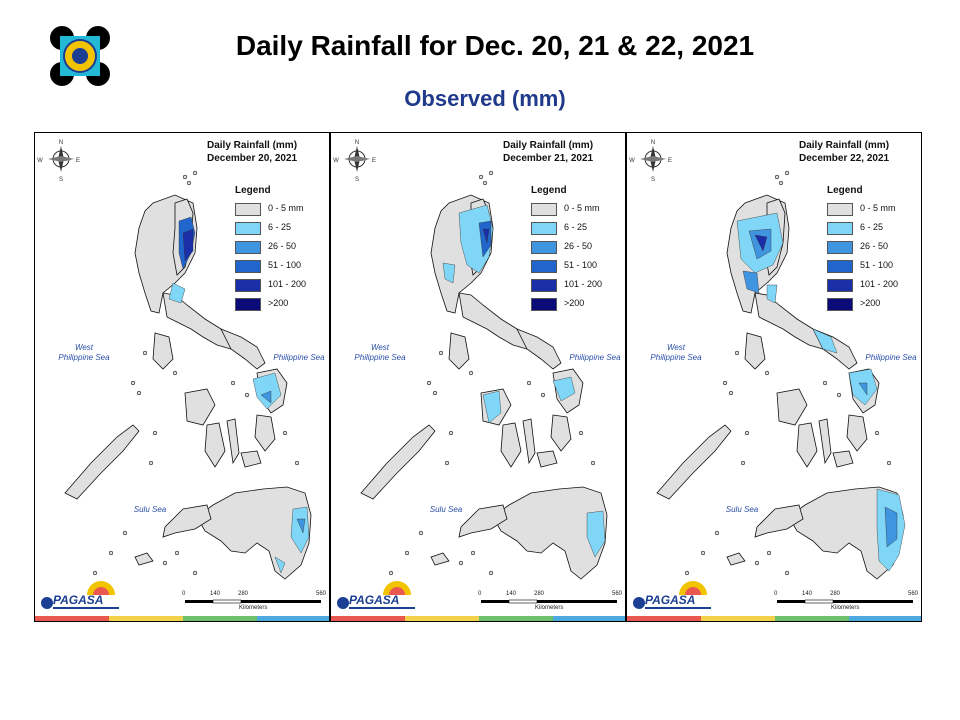 This screenshot has height=720, width=960. What do you see at coordinates (650, 161) in the screenshot?
I see `compass-rose-icon: N S E W` at bounding box center [650, 161].